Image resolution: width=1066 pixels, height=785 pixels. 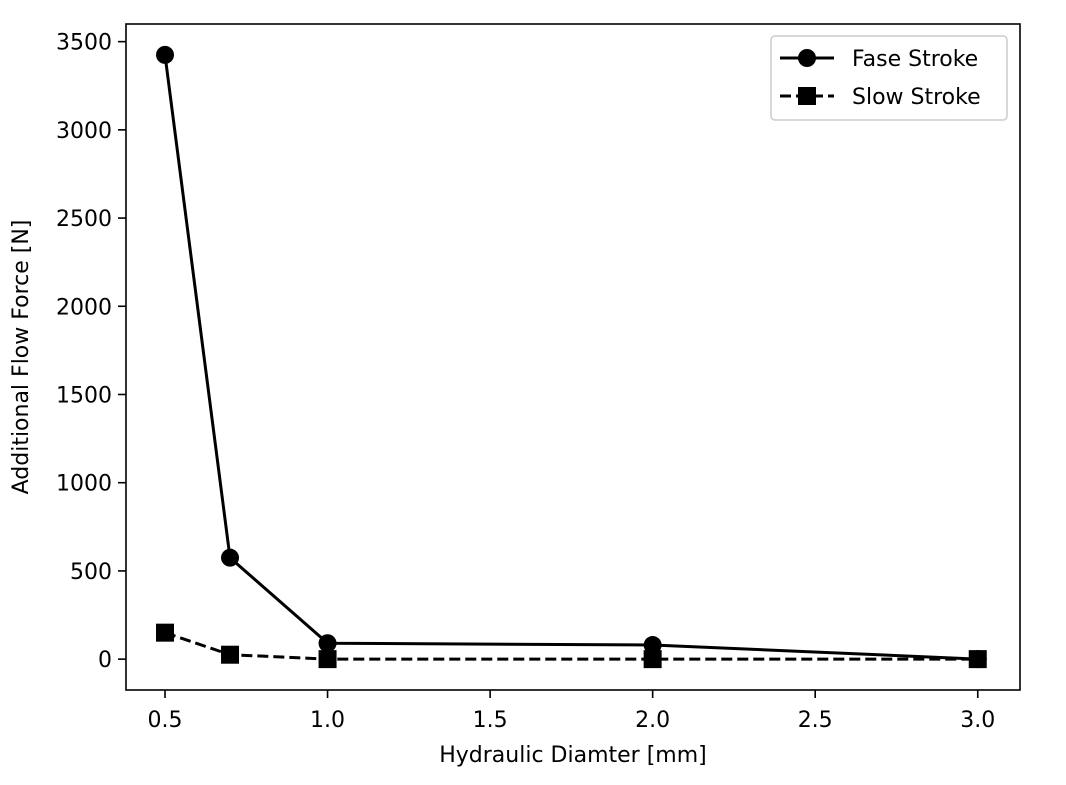 I want to click on x-tick-label: 3.0, so click(x=977, y=720).